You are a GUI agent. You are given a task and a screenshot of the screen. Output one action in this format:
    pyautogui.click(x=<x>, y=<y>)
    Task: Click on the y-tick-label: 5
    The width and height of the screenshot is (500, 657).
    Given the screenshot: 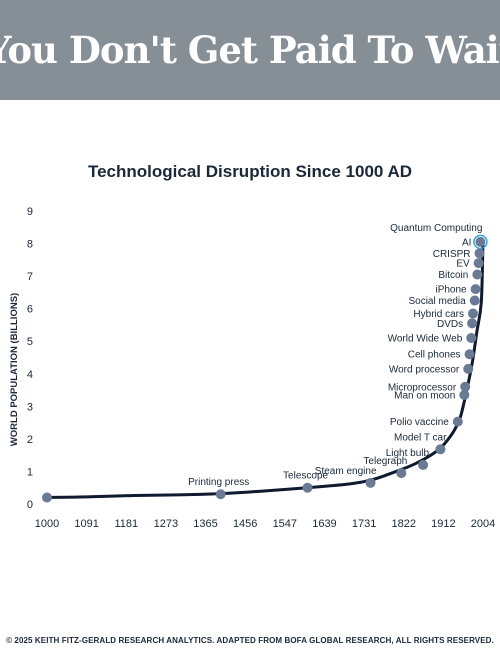 What is the action you would take?
    pyautogui.click(x=30, y=342)
    